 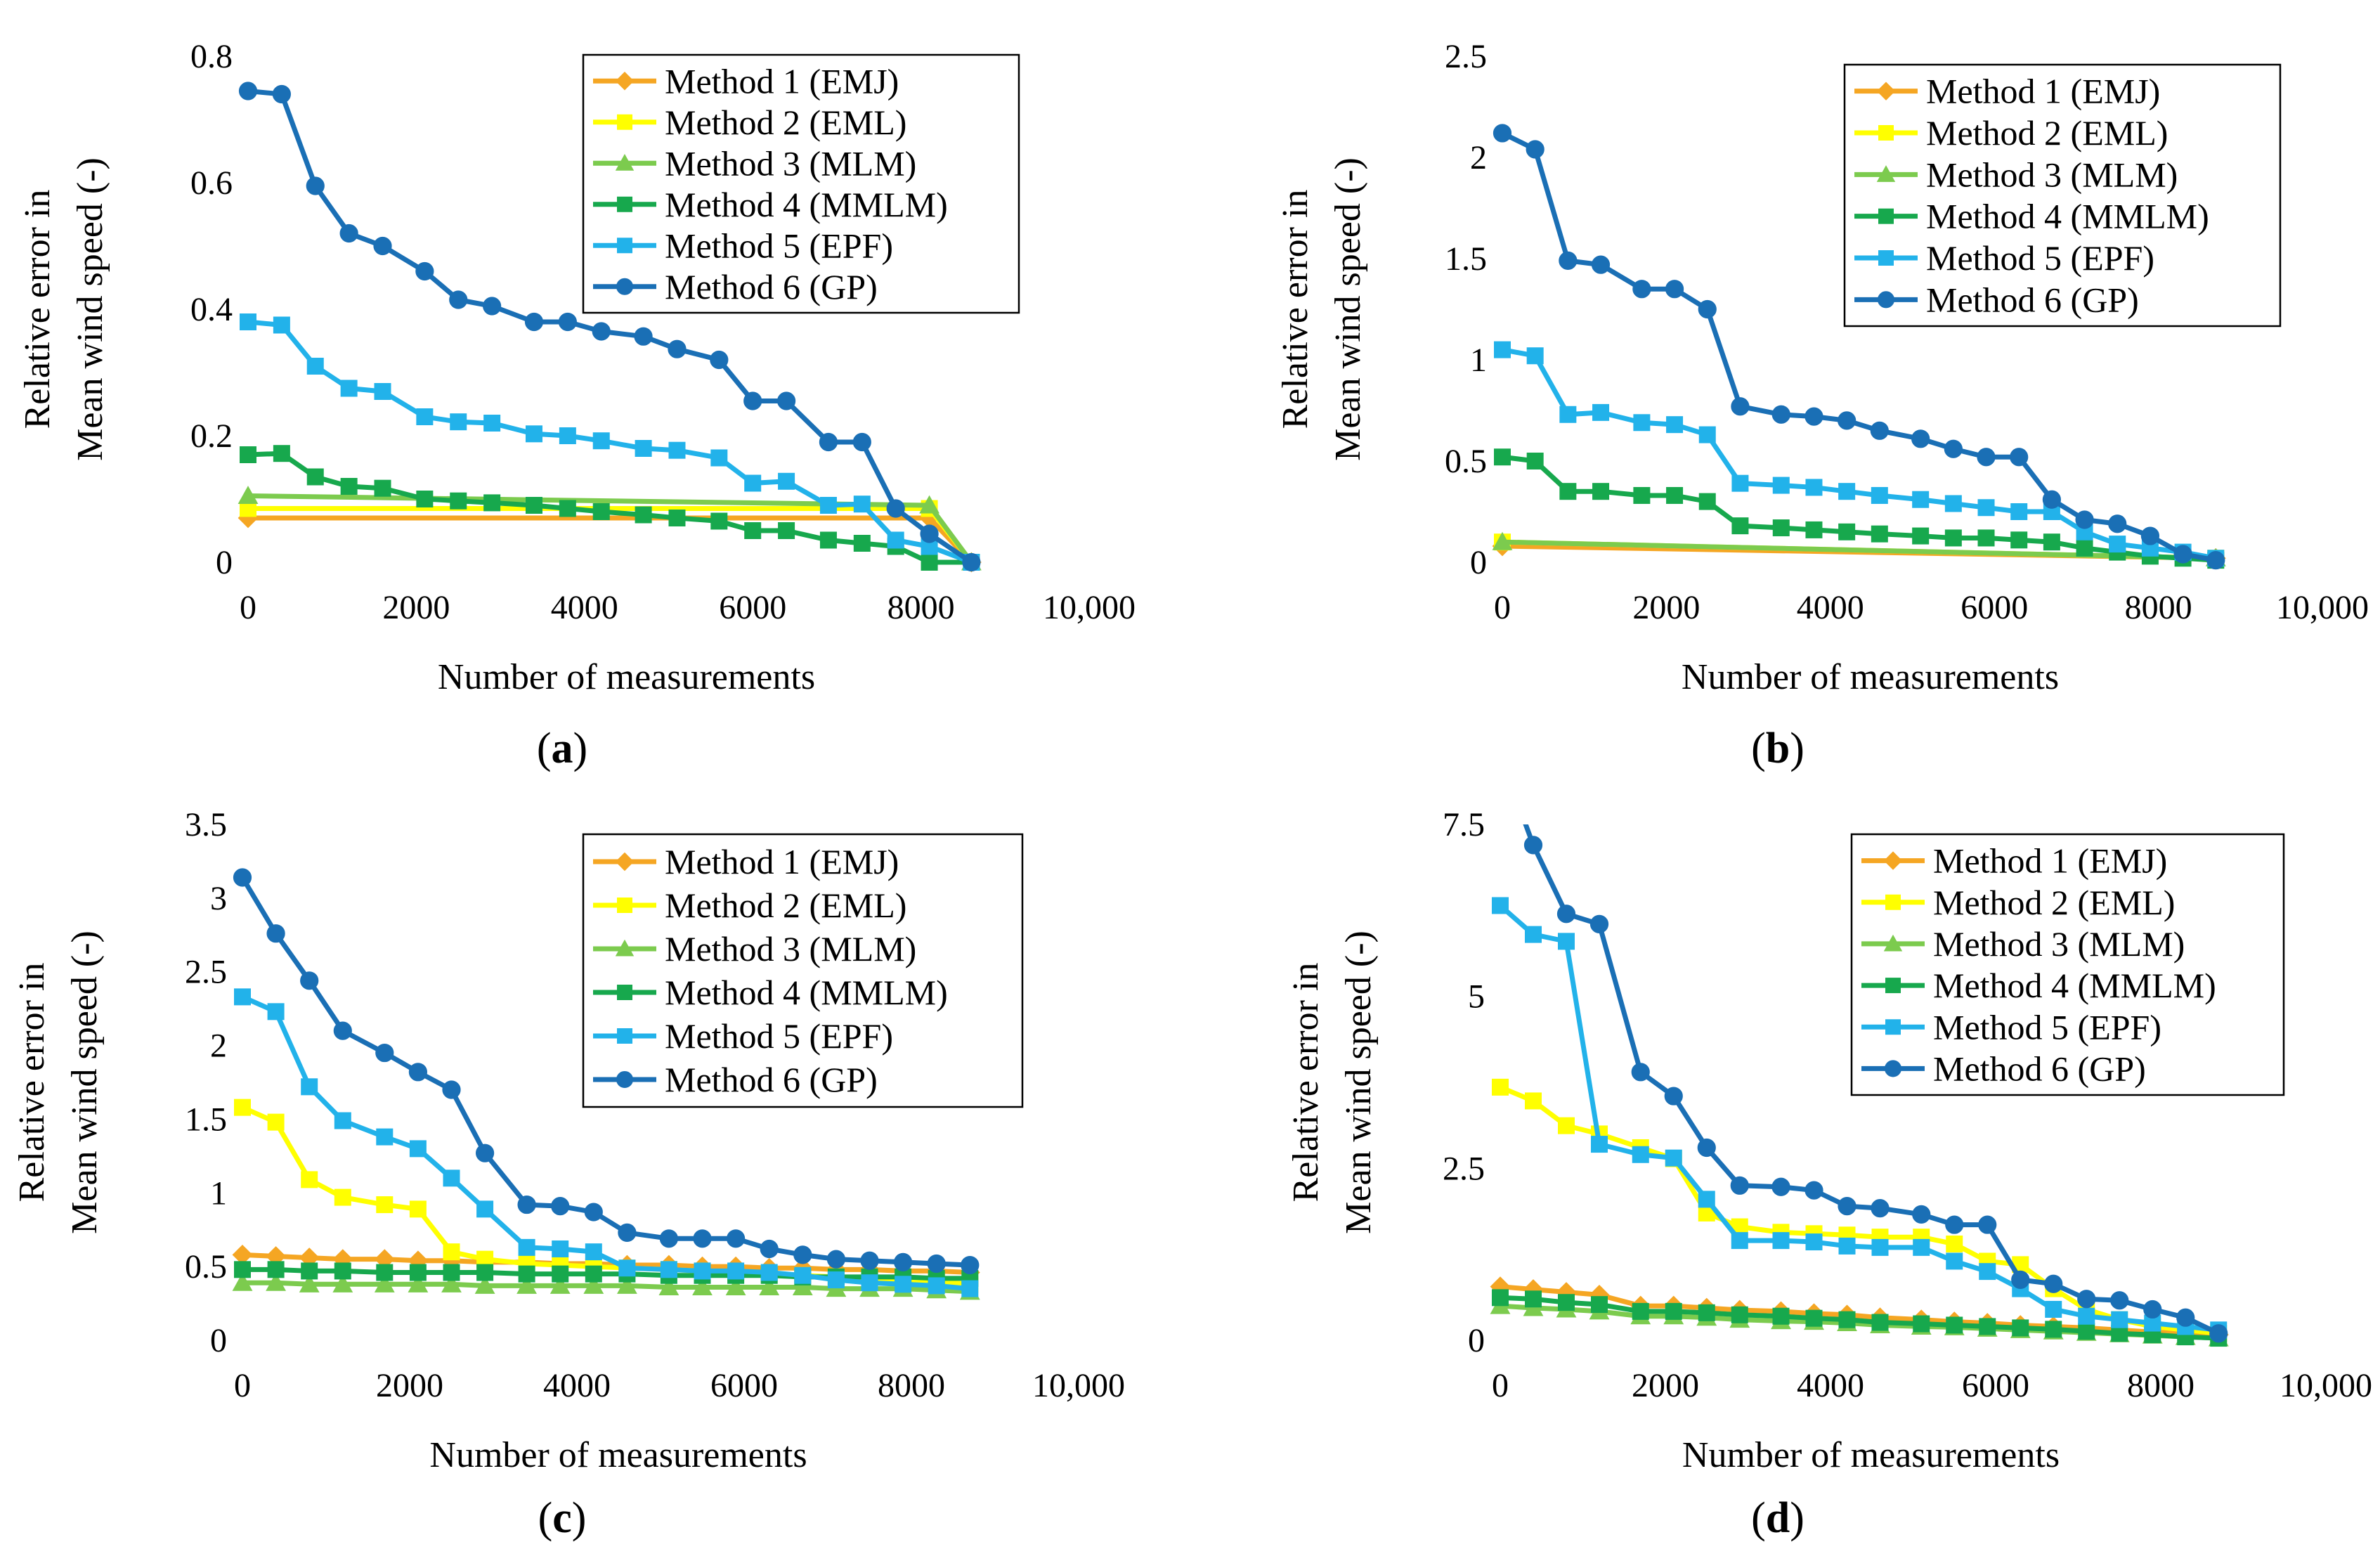 What do you see at coordinates (1666, 607) in the screenshot?
I see `x-tick-label: 2000` at bounding box center [1666, 607].